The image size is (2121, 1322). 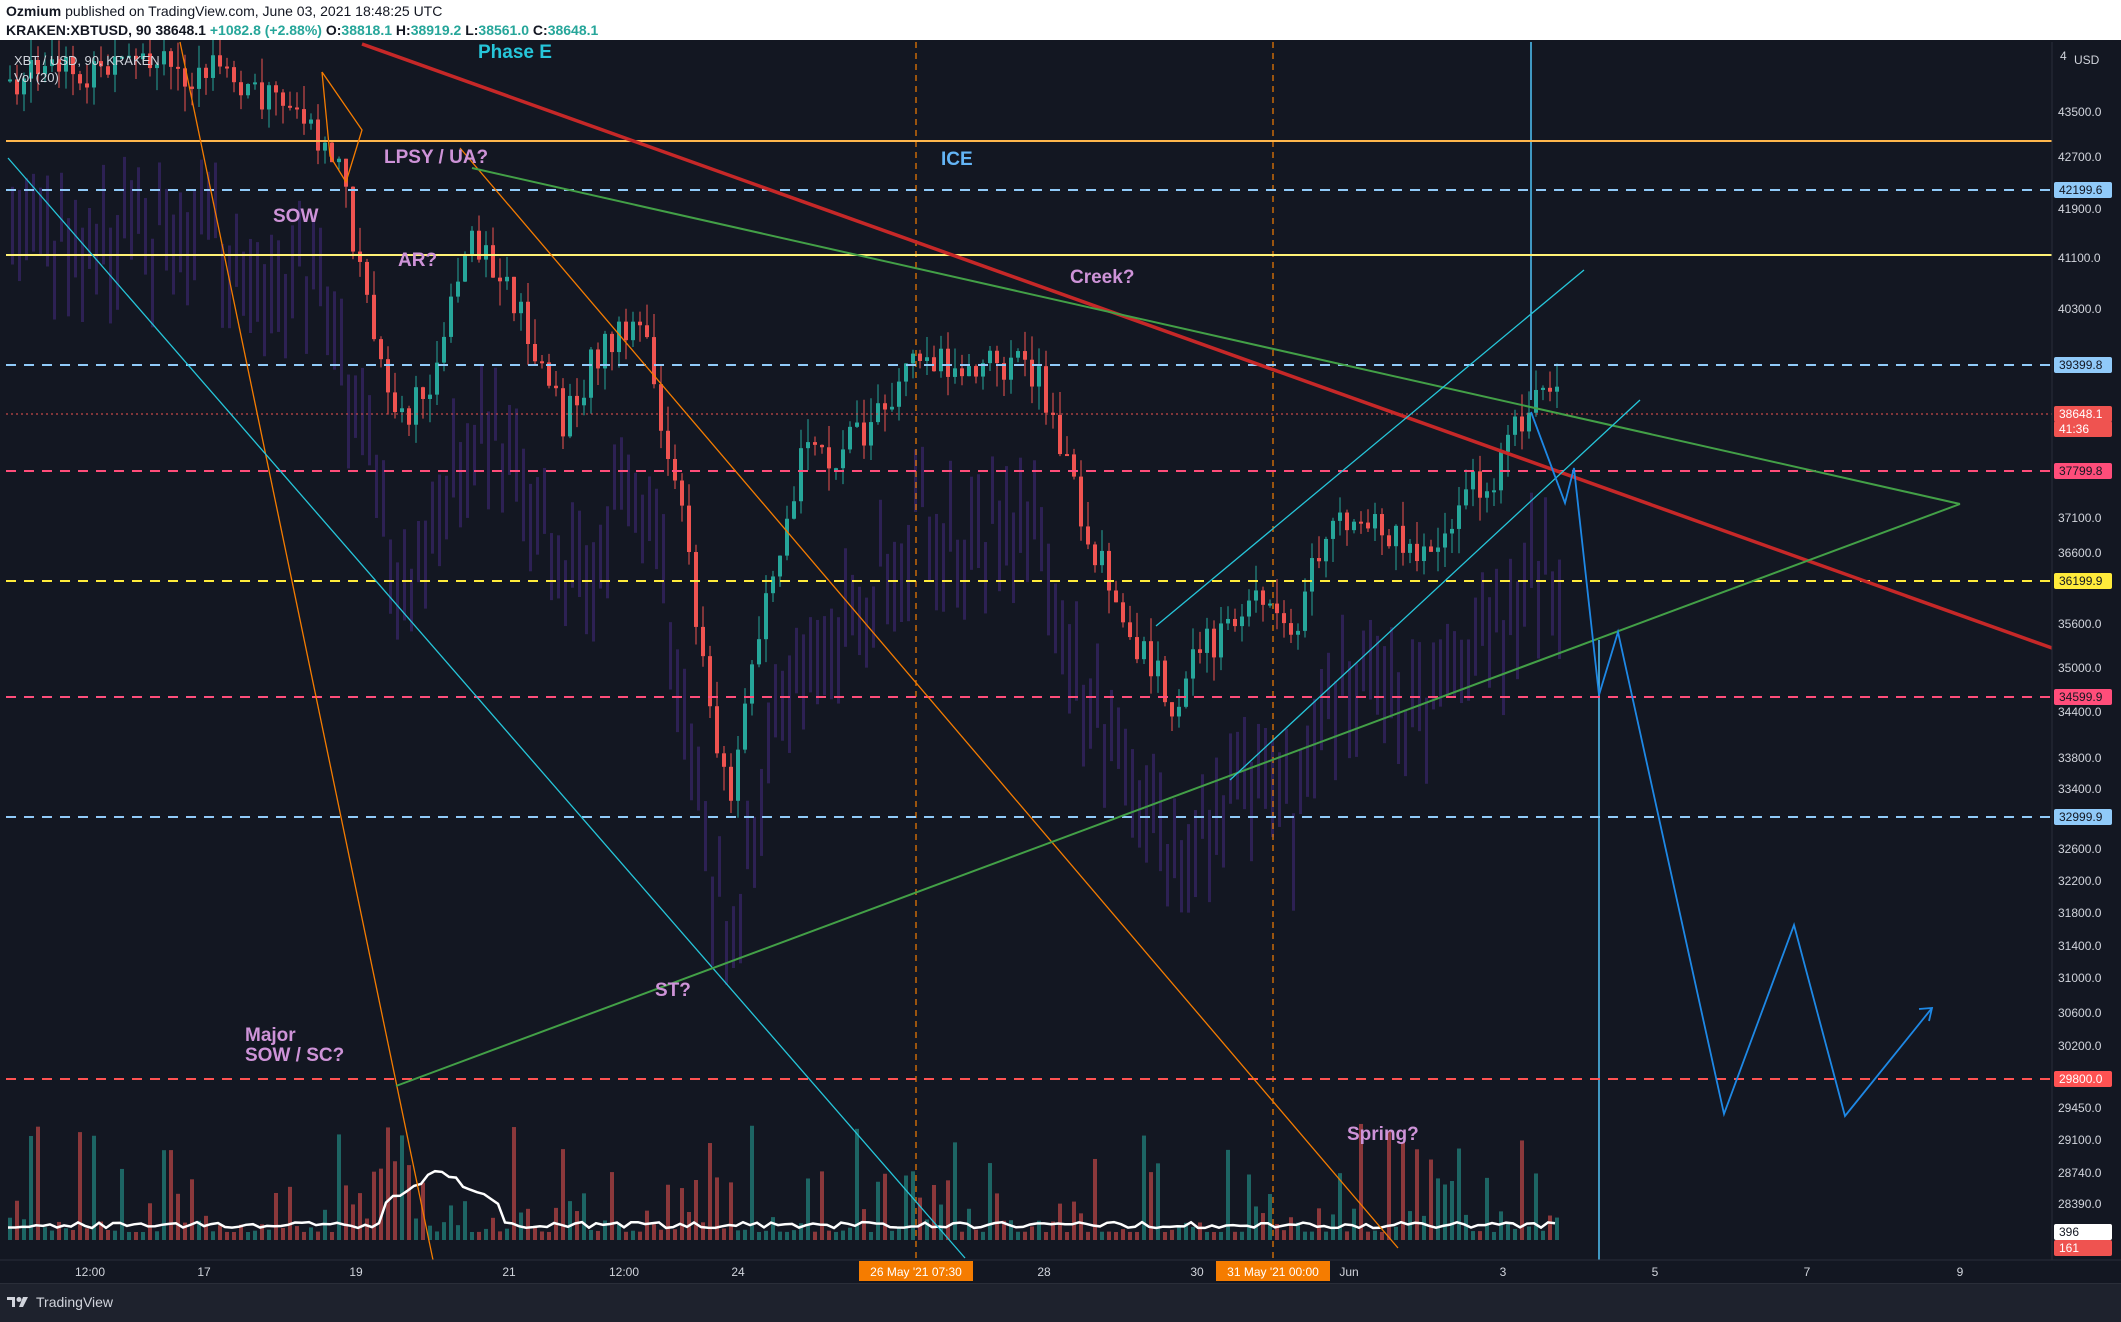 What do you see at coordinates (36, 77) in the screenshot?
I see `legend-volume: Vol (20)` at bounding box center [36, 77].